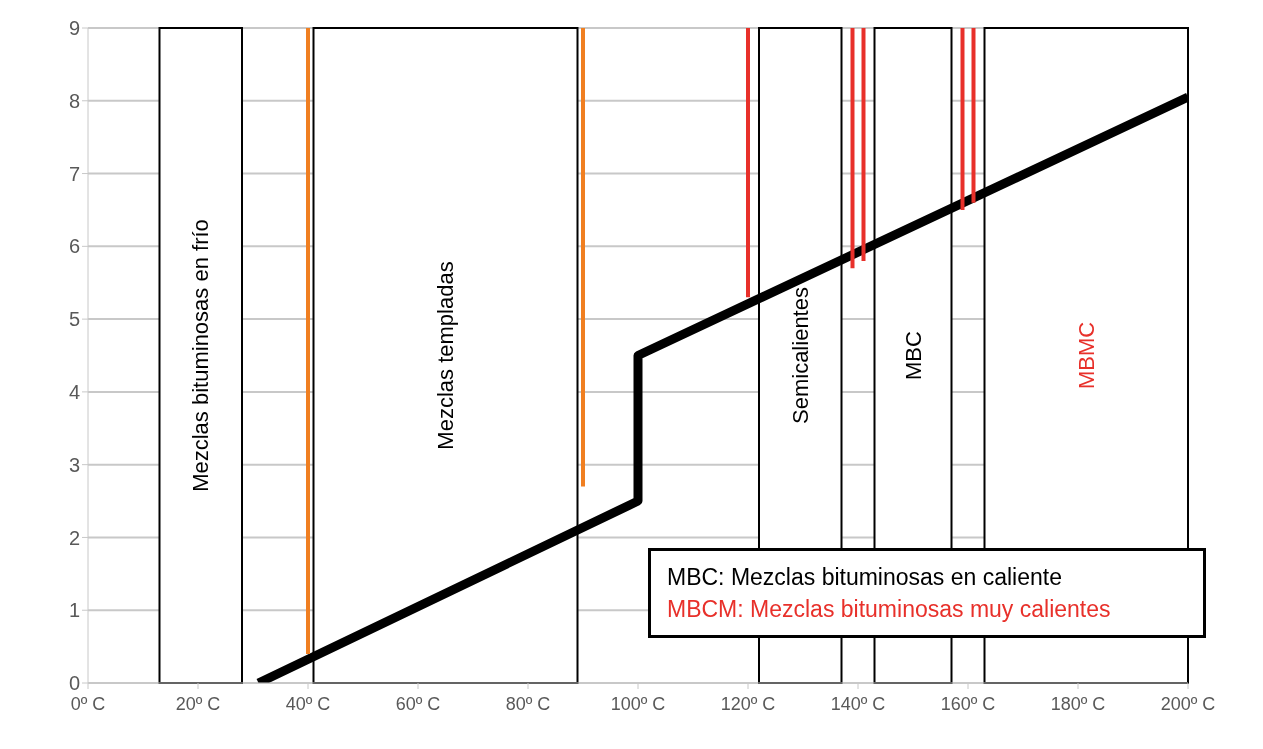 This screenshot has height=749, width=1263. What do you see at coordinates (88, 703) in the screenshot?
I see `x-tick-label: 0º C` at bounding box center [88, 703].